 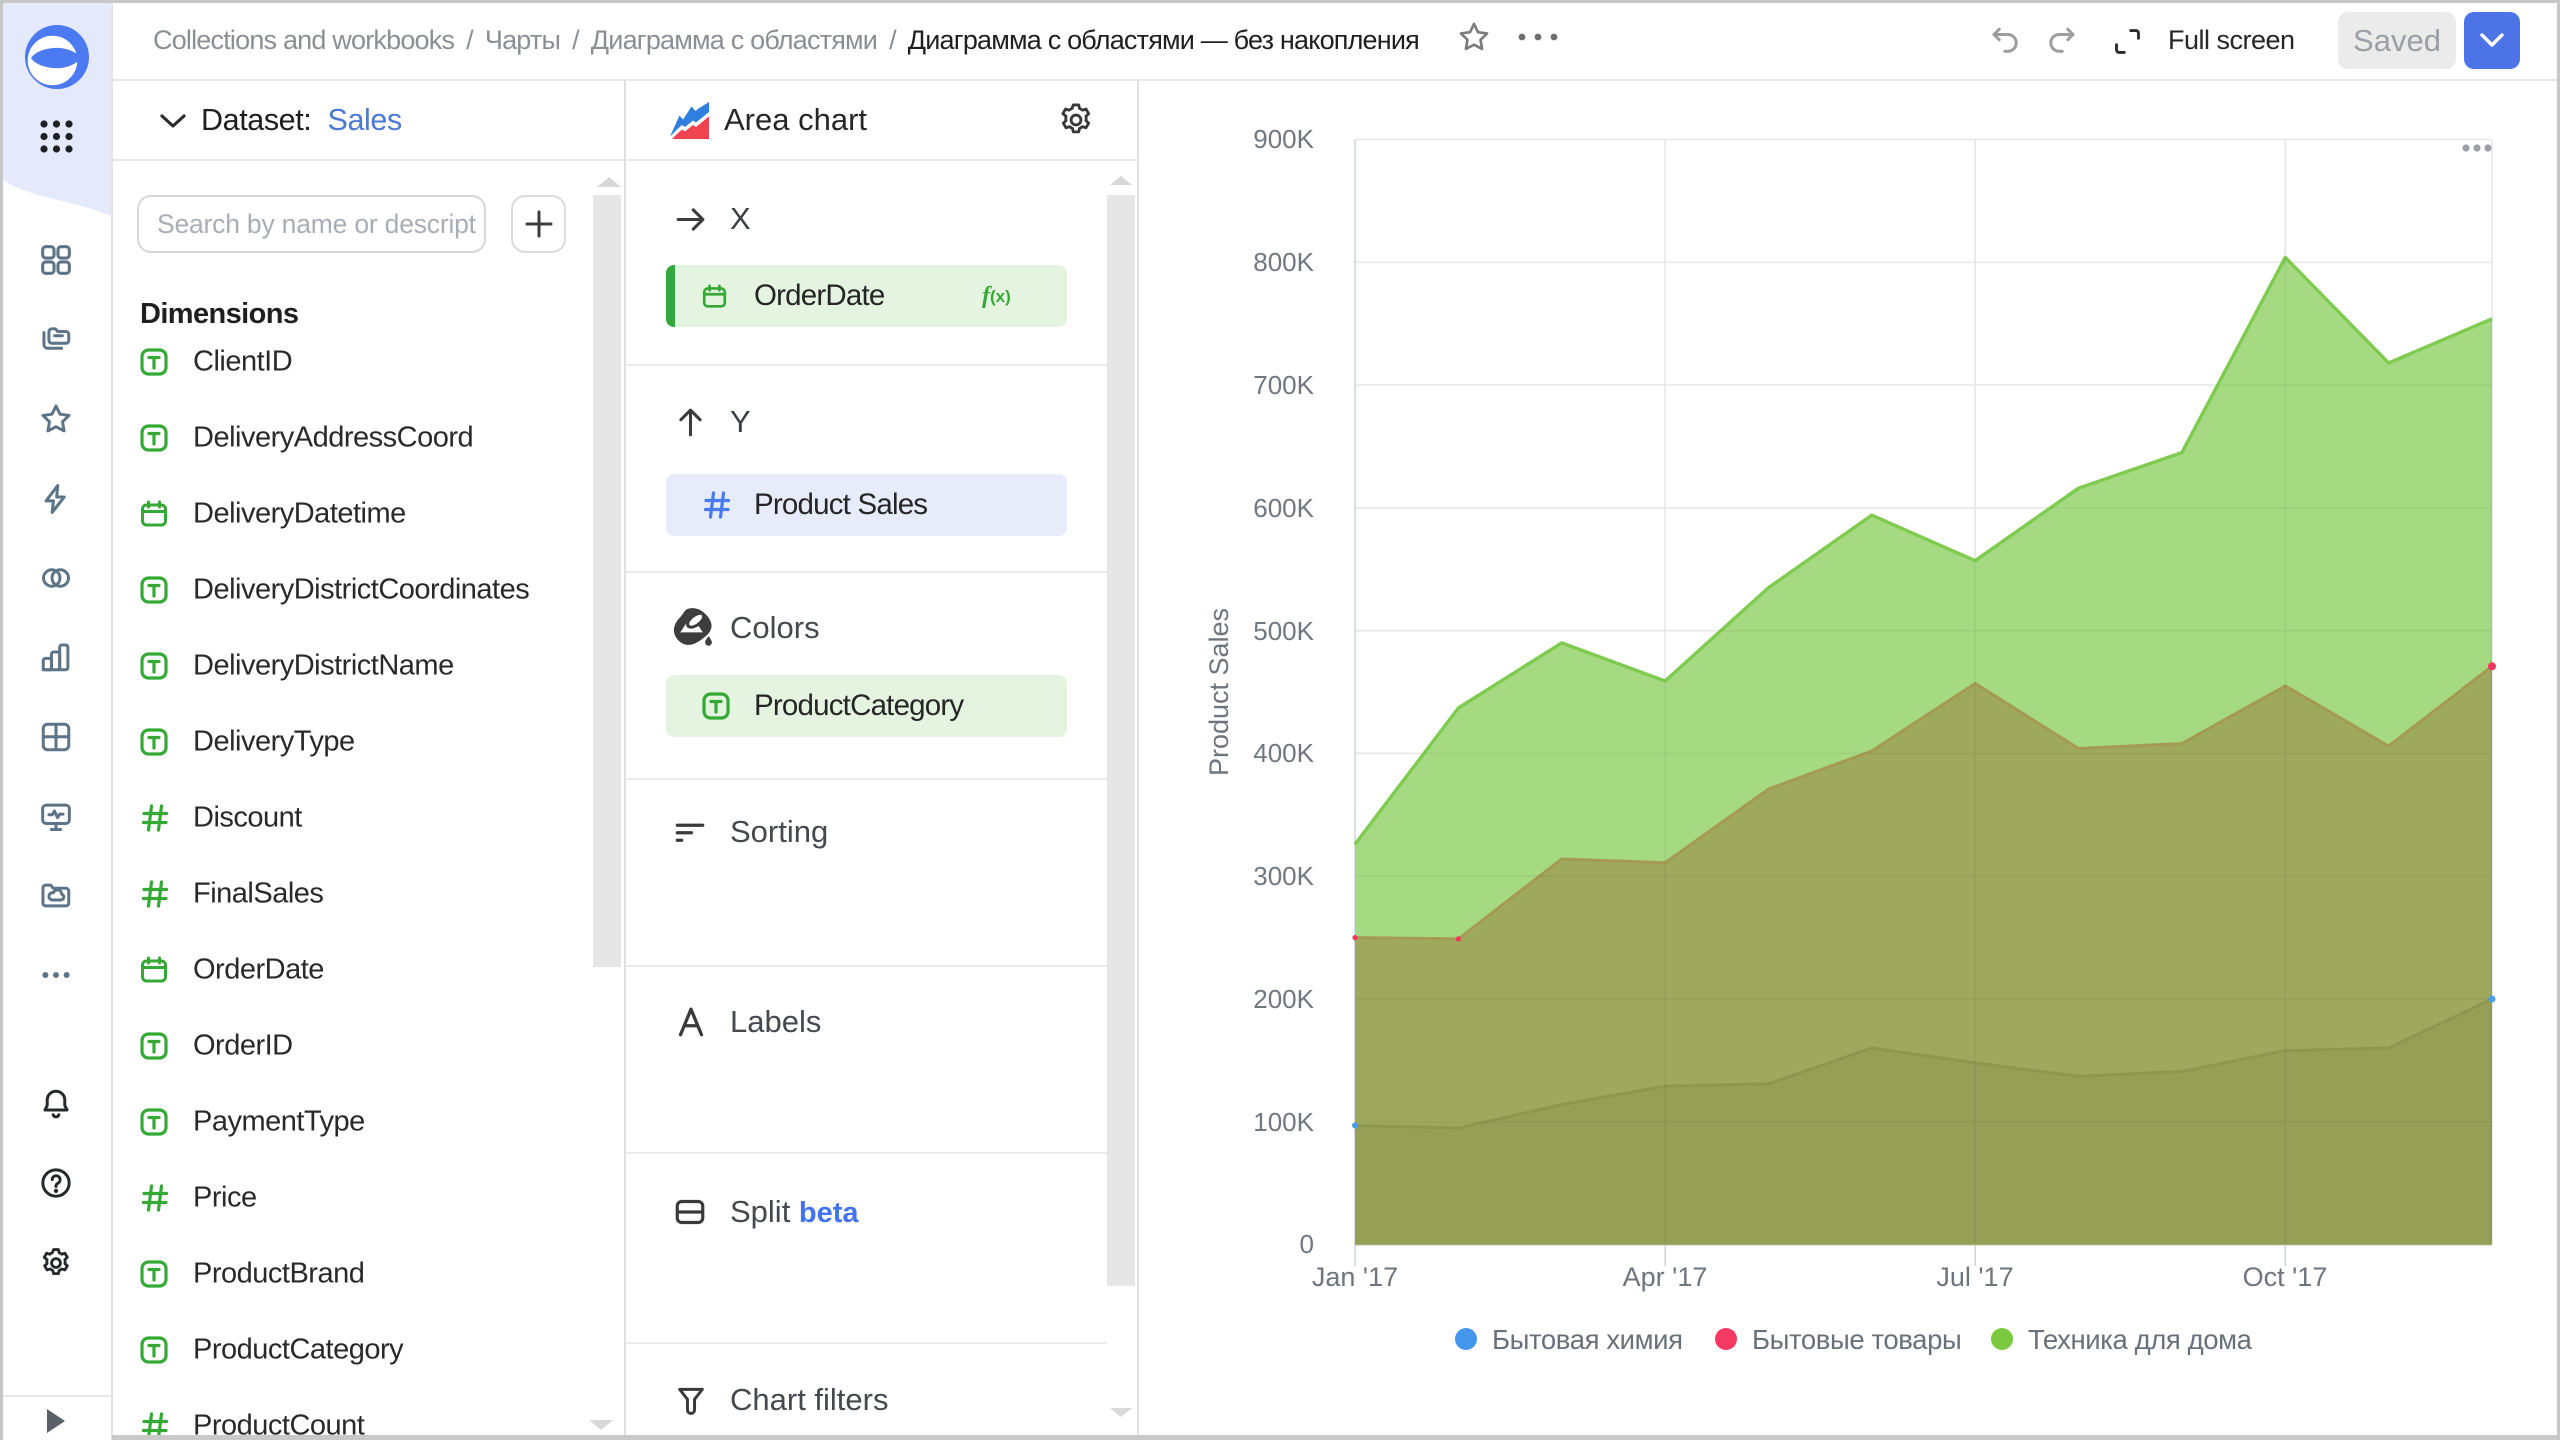 What do you see at coordinates (1283, 753) in the screenshot?
I see `svg-text: 400K` at bounding box center [1283, 753].